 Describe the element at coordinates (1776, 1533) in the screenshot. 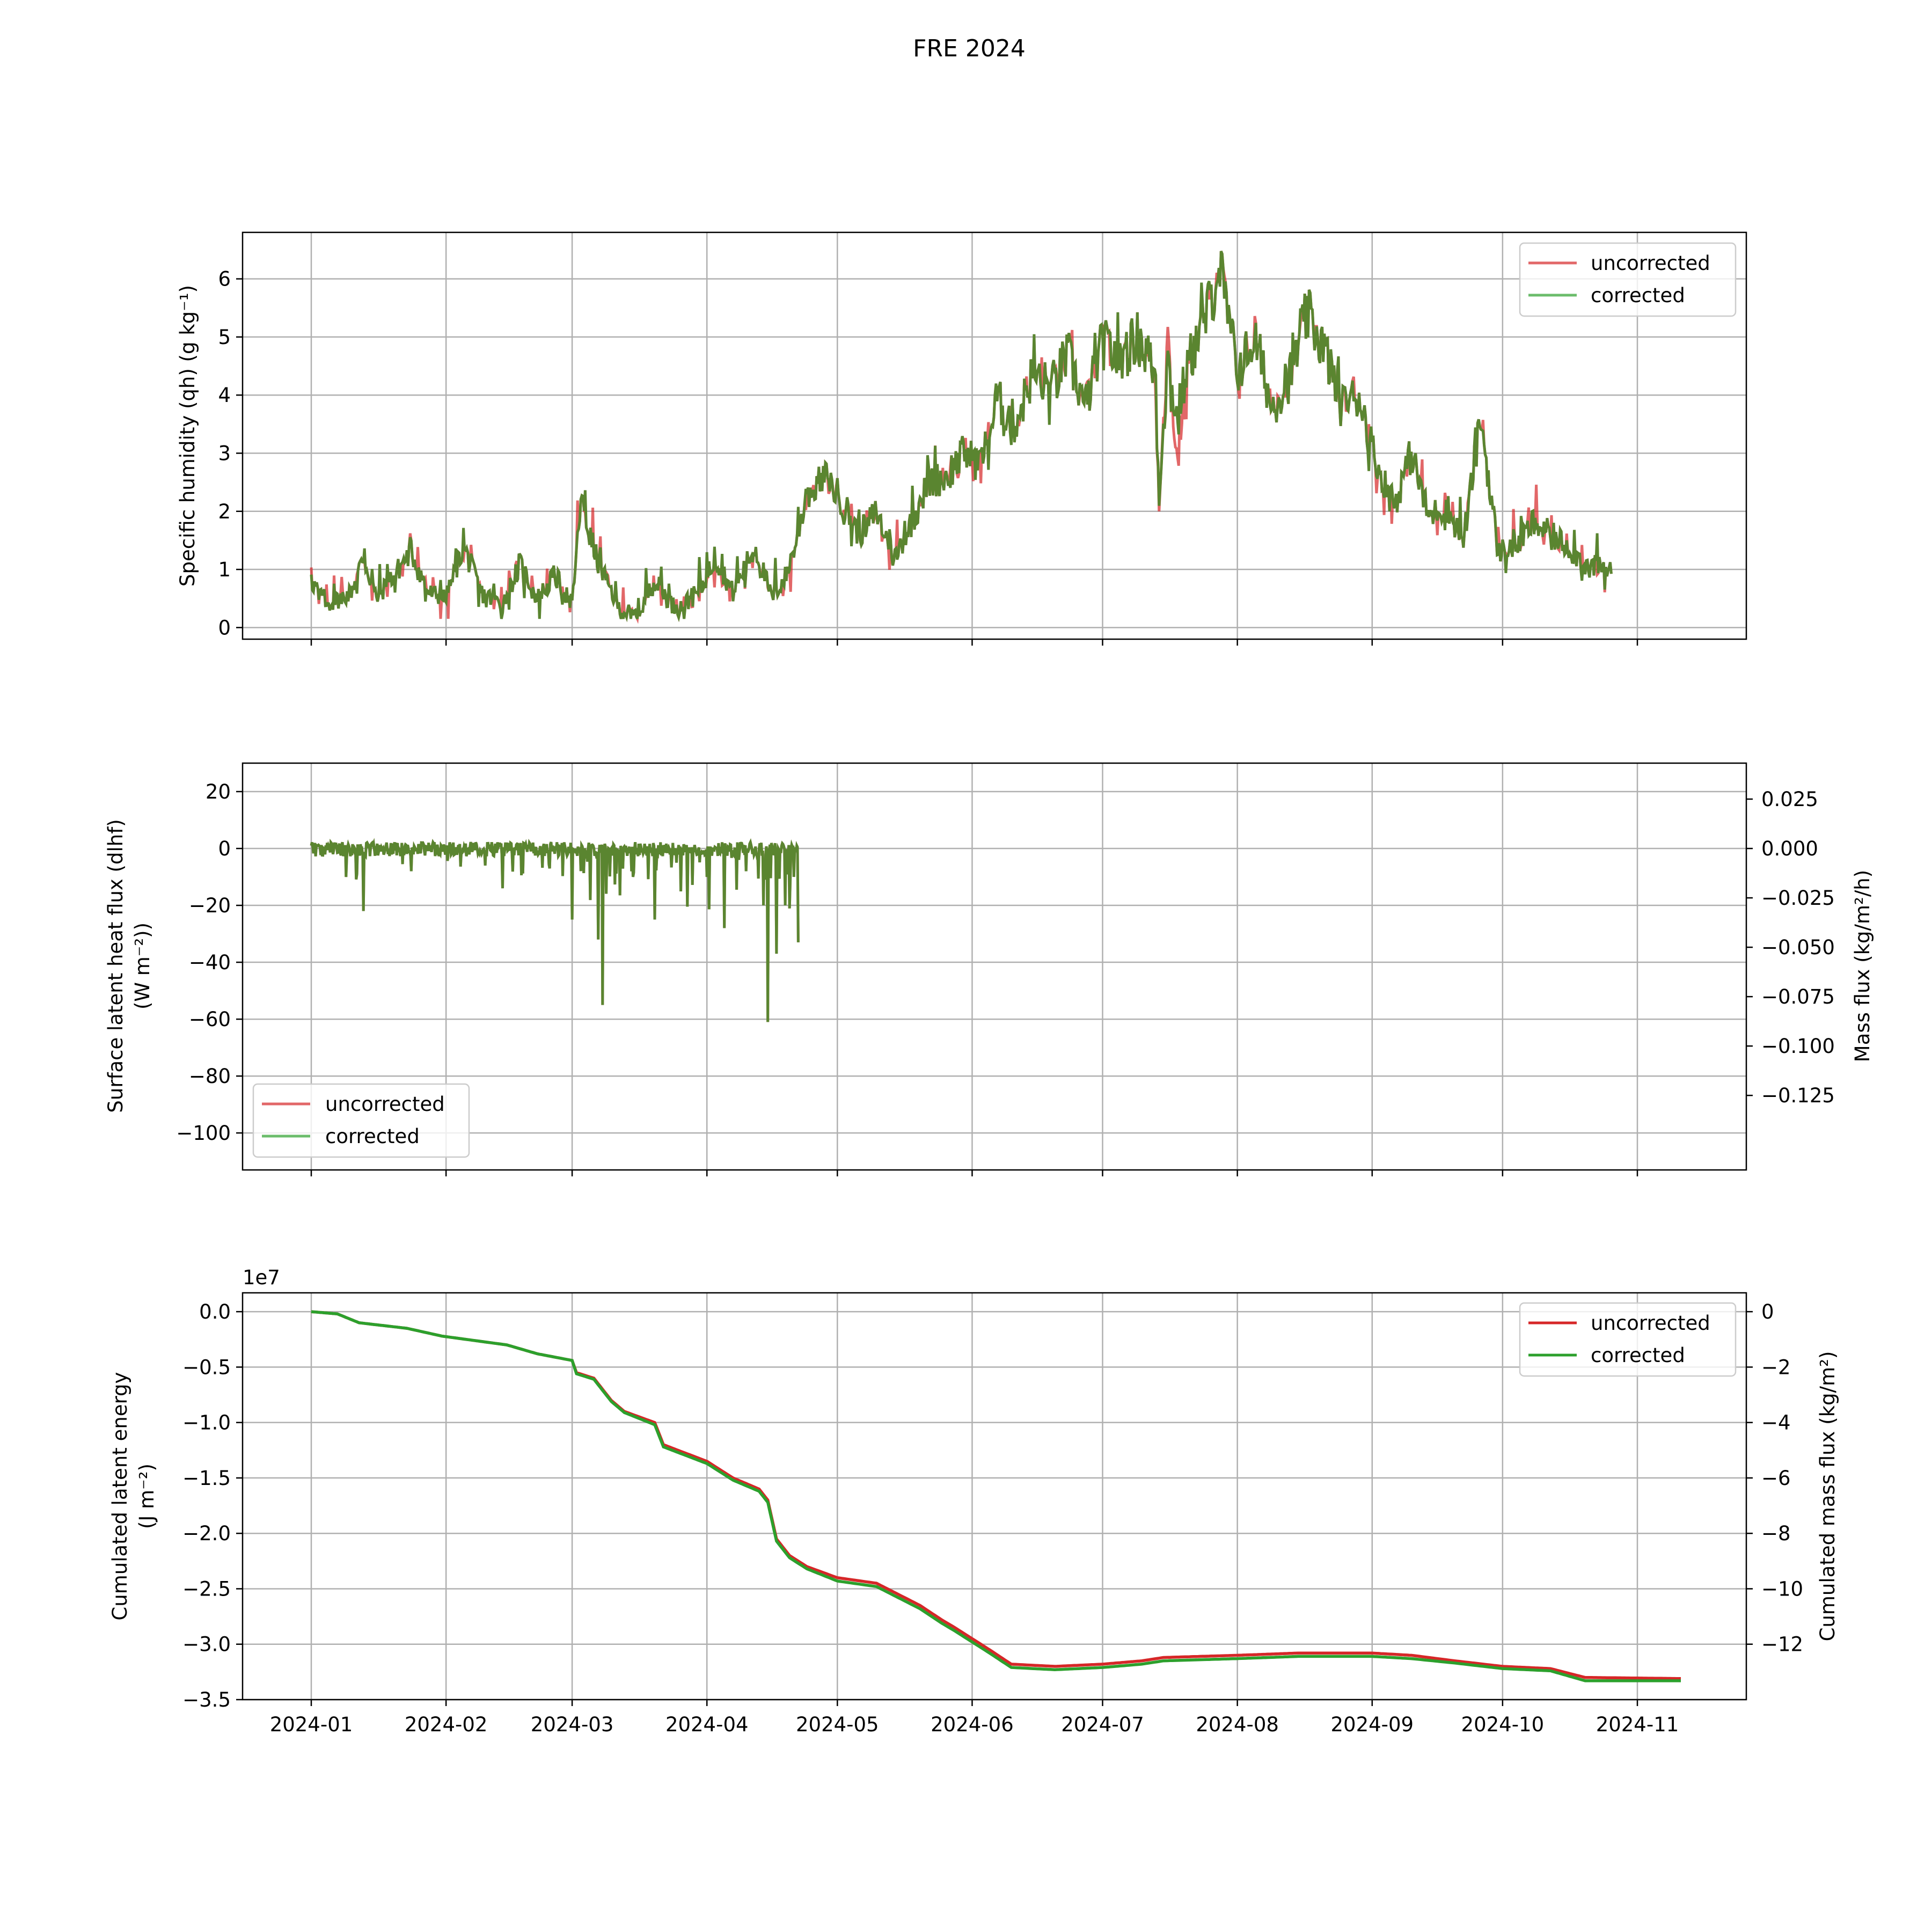

I see `y-right-tick-label: −8` at that location.